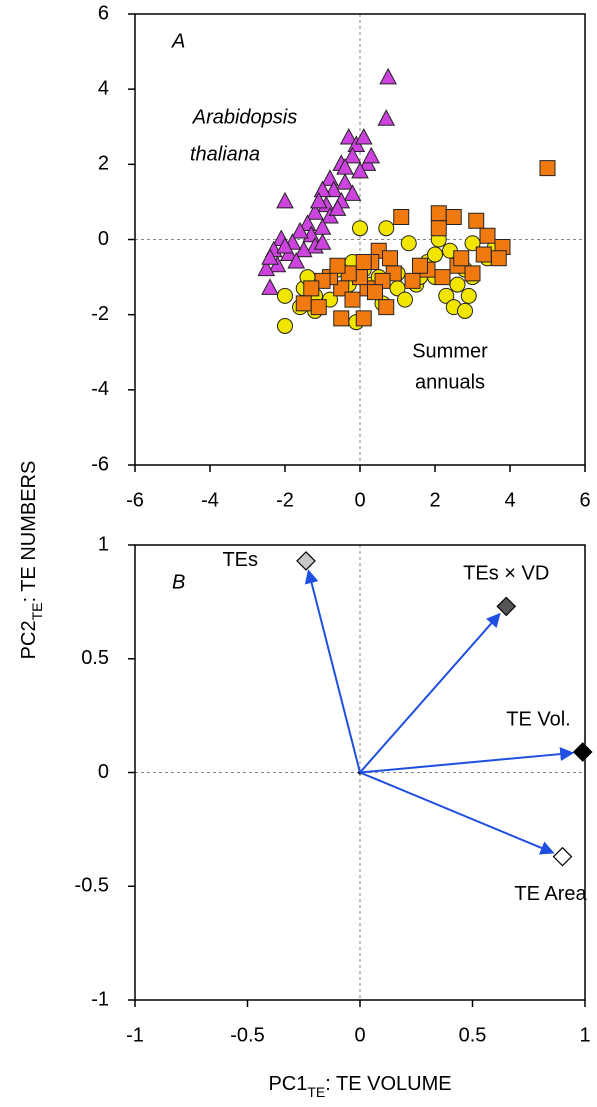  What do you see at coordinates (584, 1035) in the screenshot?
I see `x-tick-label: 1` at bounding box center [584, 1035].